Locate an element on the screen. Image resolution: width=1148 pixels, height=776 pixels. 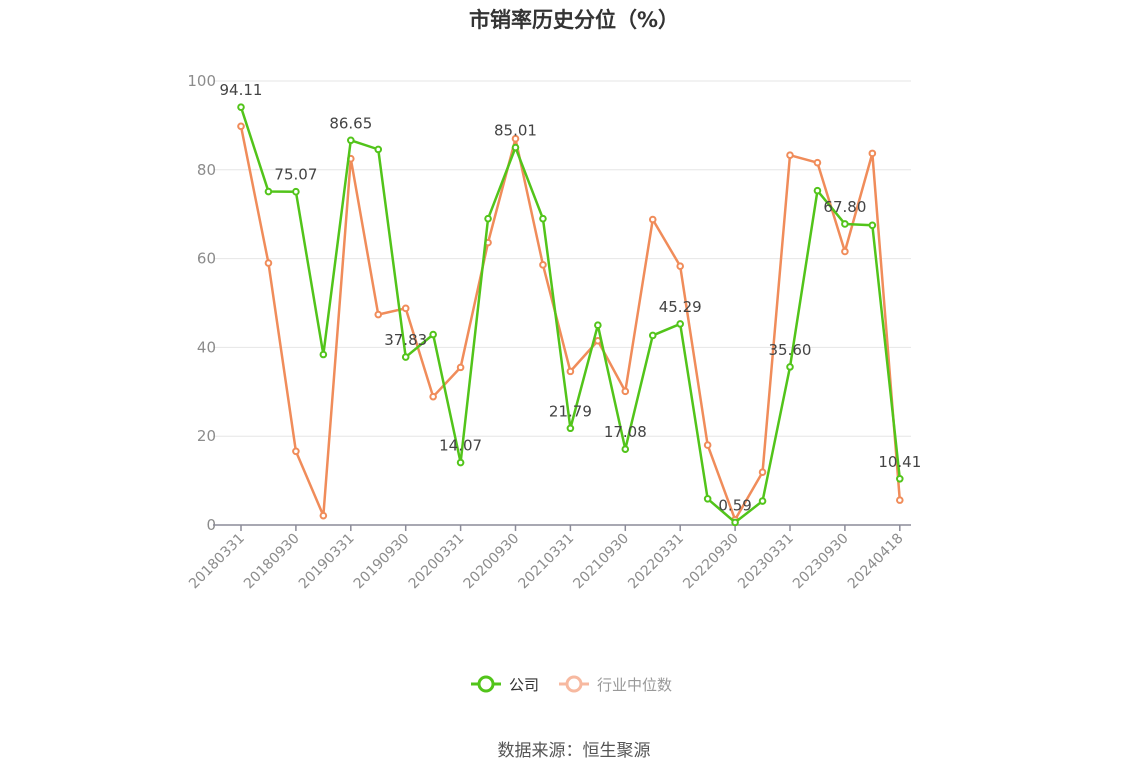
legend-industry-marker is located at coordinates (574, 684).